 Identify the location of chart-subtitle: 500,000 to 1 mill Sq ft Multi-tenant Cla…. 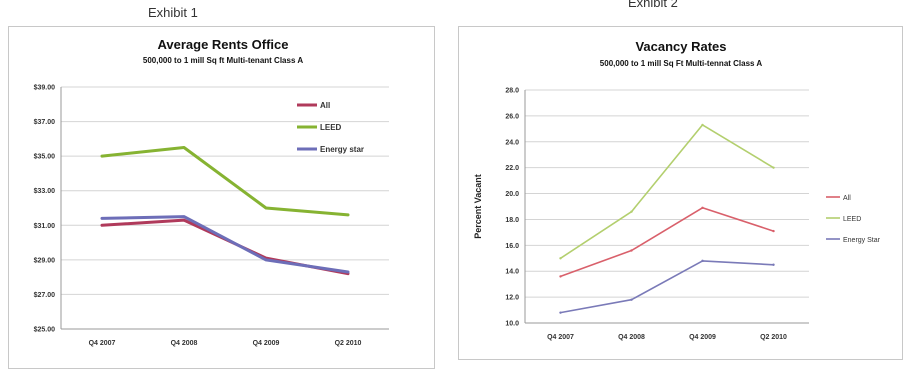
(223, 60).